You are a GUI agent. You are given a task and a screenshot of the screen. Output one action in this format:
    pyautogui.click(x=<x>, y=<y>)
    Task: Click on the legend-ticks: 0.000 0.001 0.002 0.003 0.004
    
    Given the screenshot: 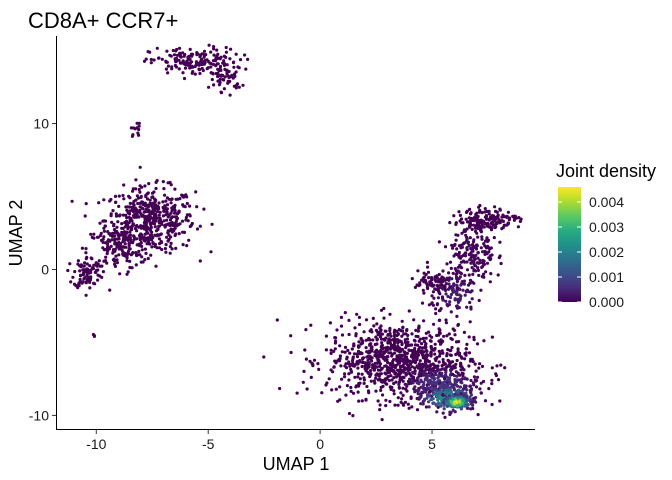 What is the action you would take?
    pyautogui.click(x=591, y=252)
    